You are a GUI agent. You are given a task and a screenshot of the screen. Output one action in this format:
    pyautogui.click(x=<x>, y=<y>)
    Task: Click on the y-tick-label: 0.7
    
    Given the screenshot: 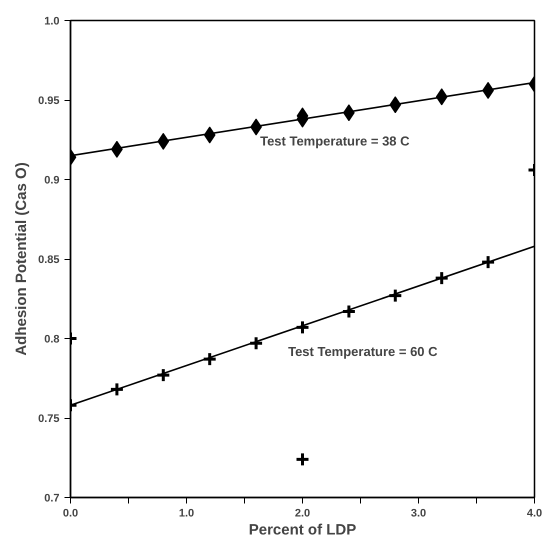 What is the action you would take?
    pyautogui.click(x=52, y=498)
    